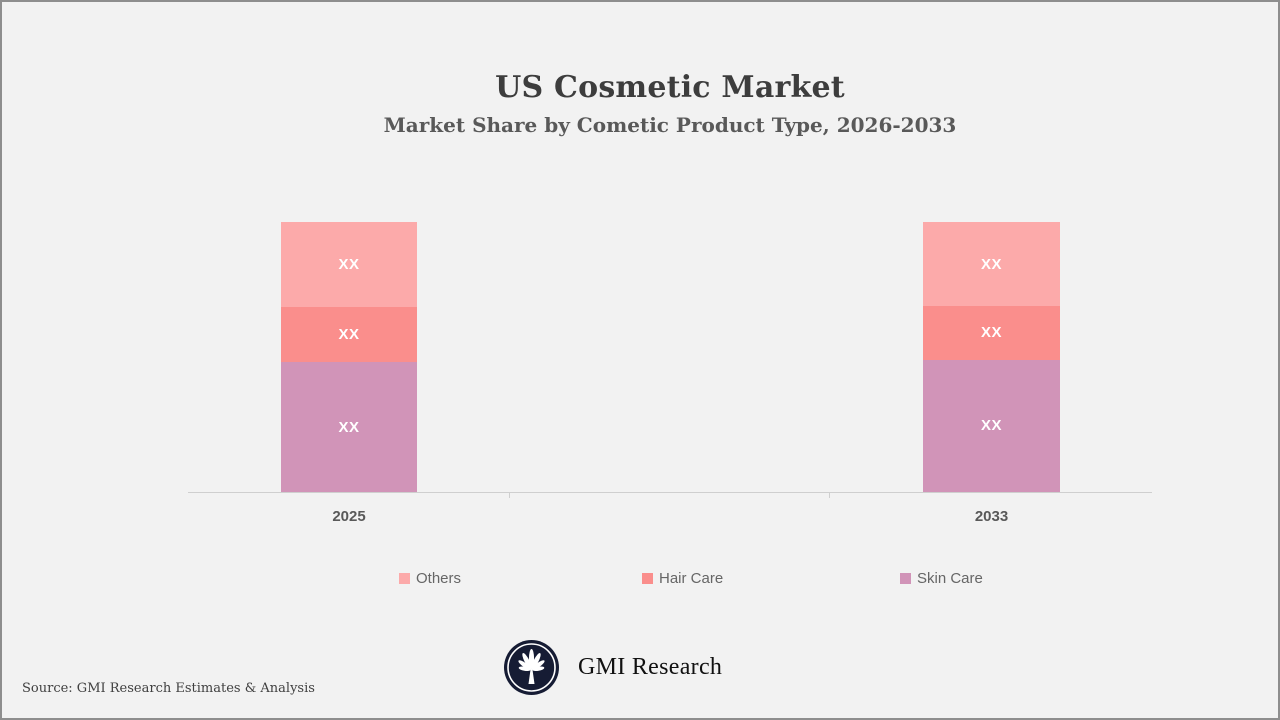 This screenshot has width=1280, height=720. I want to click on stacked-bar-2025: XX XX XX, so click(349, 357).